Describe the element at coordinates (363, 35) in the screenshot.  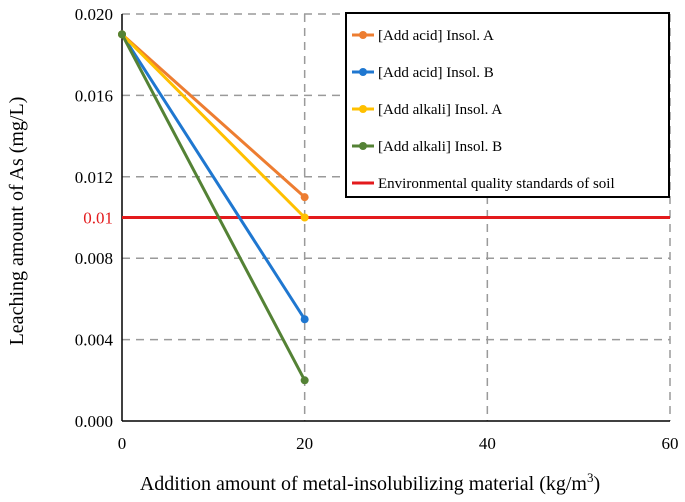
I see `legend-marker-add-acid-insol-a` at that location.